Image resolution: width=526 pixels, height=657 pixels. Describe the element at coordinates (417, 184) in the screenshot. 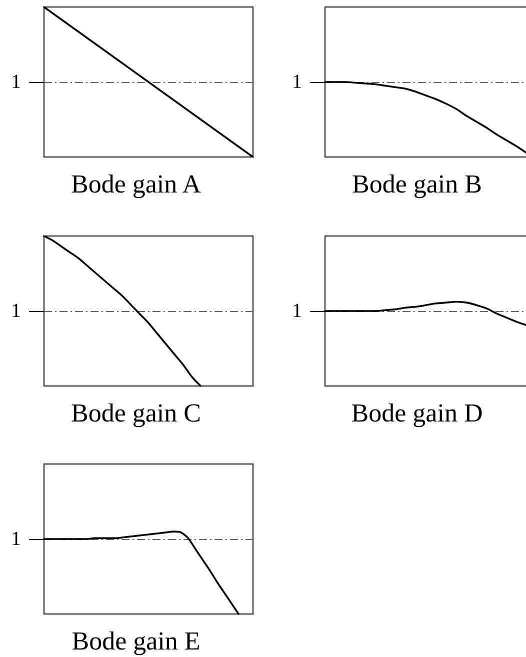

I see `x-axis-title: Bode gain B` at that location.